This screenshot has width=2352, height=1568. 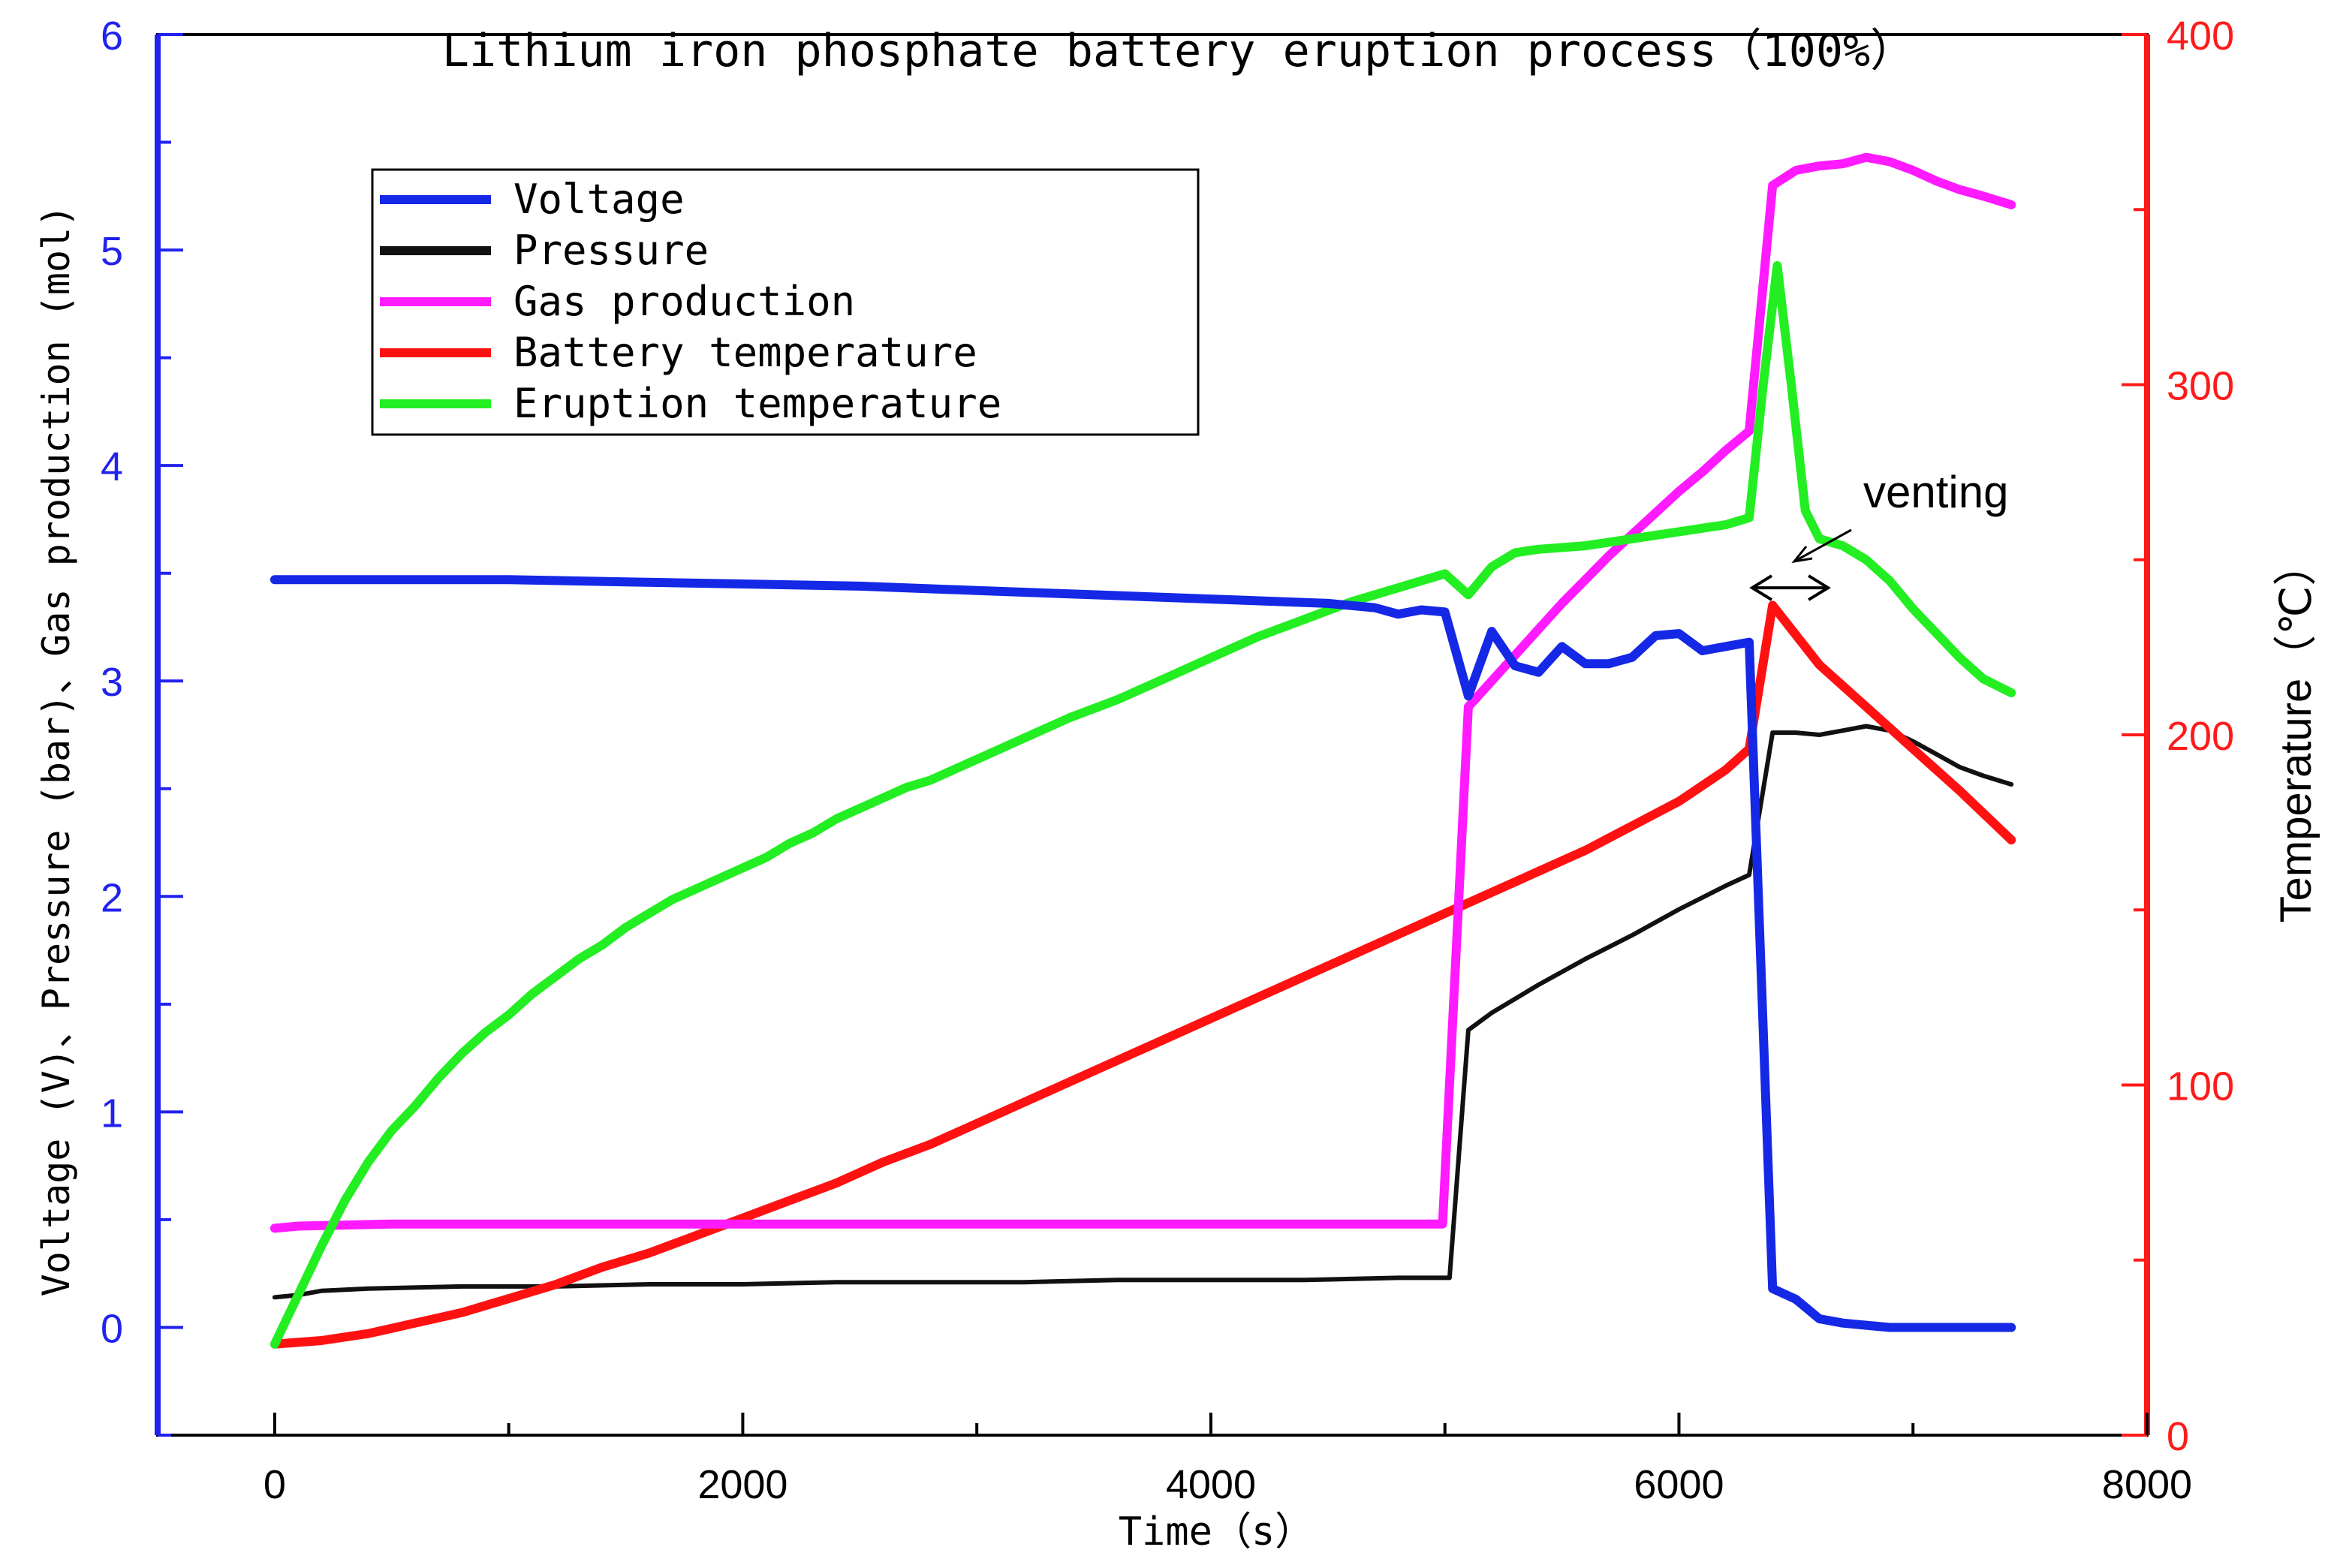 I want to click on legend-label-voltage: Voltage, so click(x=599, y=199).